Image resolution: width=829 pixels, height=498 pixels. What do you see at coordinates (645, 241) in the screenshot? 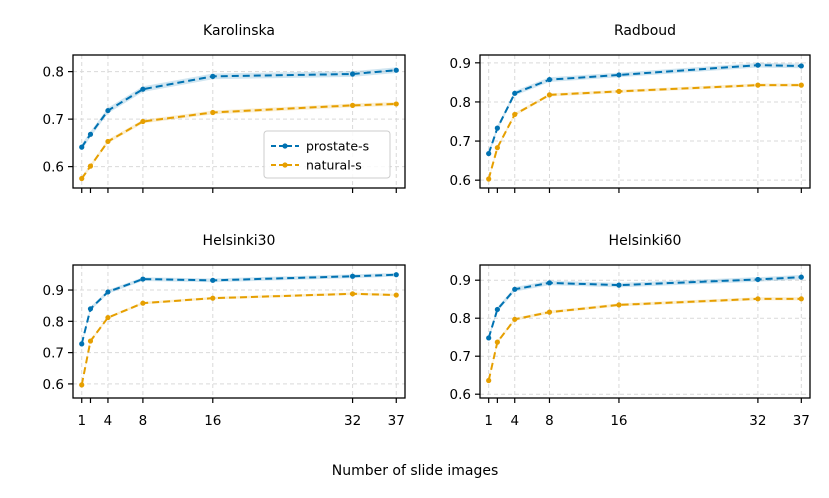
I see `panel-title: Helsinki60` at bounding box center [645, 241].